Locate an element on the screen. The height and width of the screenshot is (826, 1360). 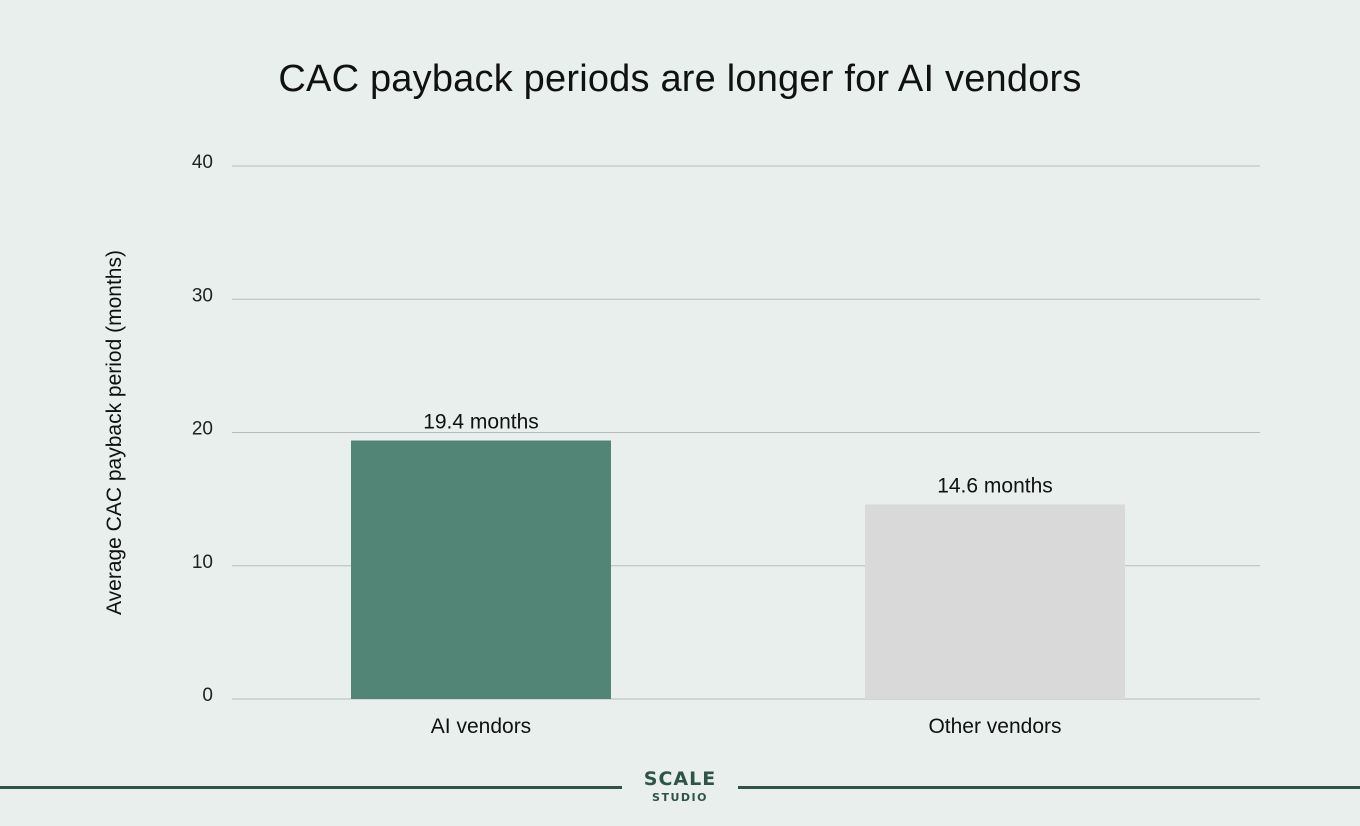
y-tick-label: 10 is located at coordinates (202, 562).